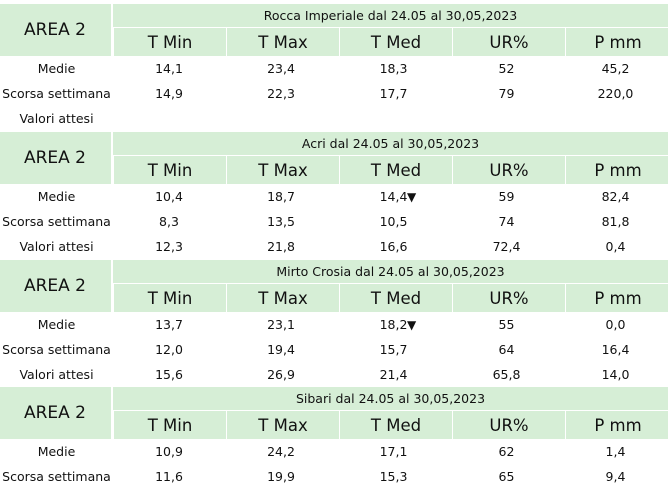 The image size is (668, 492). Describe the element at coordinates (281, 68) in the screenshot. I see `data-cell: 23,4` at that location.